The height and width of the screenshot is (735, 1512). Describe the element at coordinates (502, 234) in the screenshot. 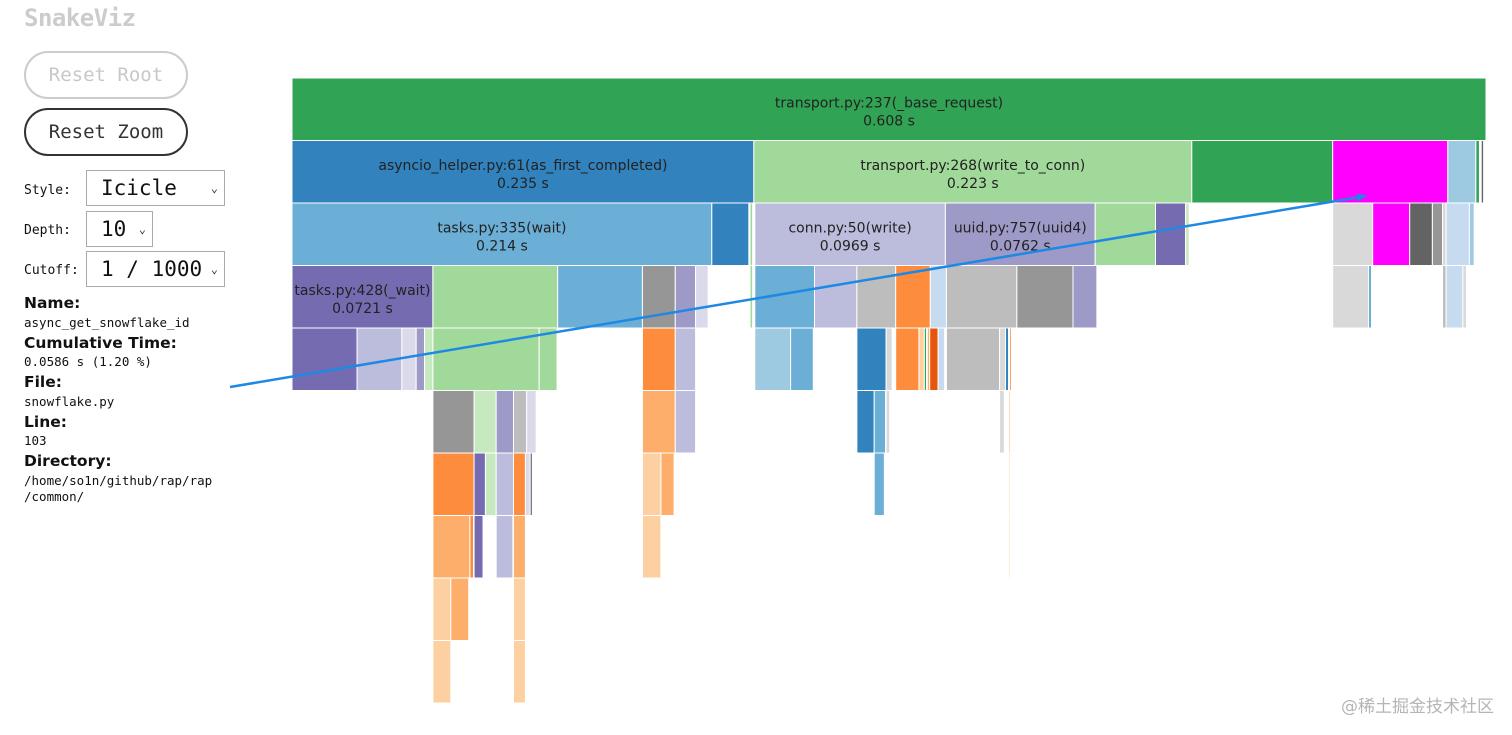

I see `icicle-node-tasks-py-335-wait-` at that location.